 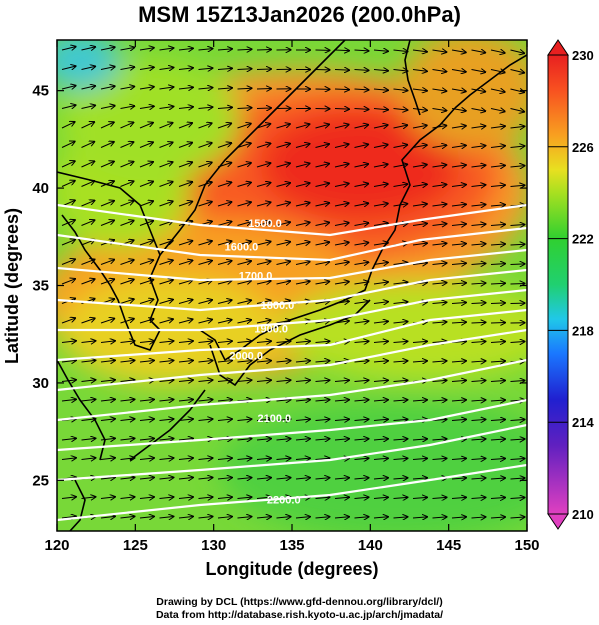 What do you see at coordinates (135, 545) in the screenshot?
I see `x-tick-label: 125` at bounding box center [135, 545].